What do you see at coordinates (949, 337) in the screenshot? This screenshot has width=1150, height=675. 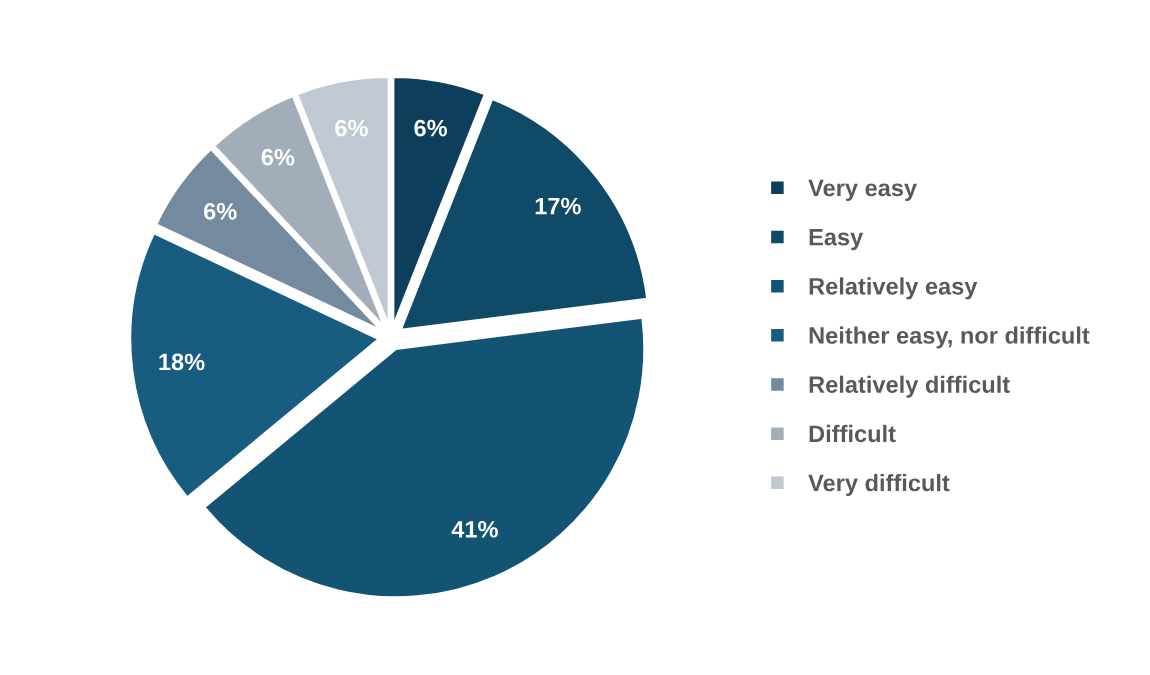 I see `legend-label: Neither easy, nor difficult` at bounding box center [949, 337].